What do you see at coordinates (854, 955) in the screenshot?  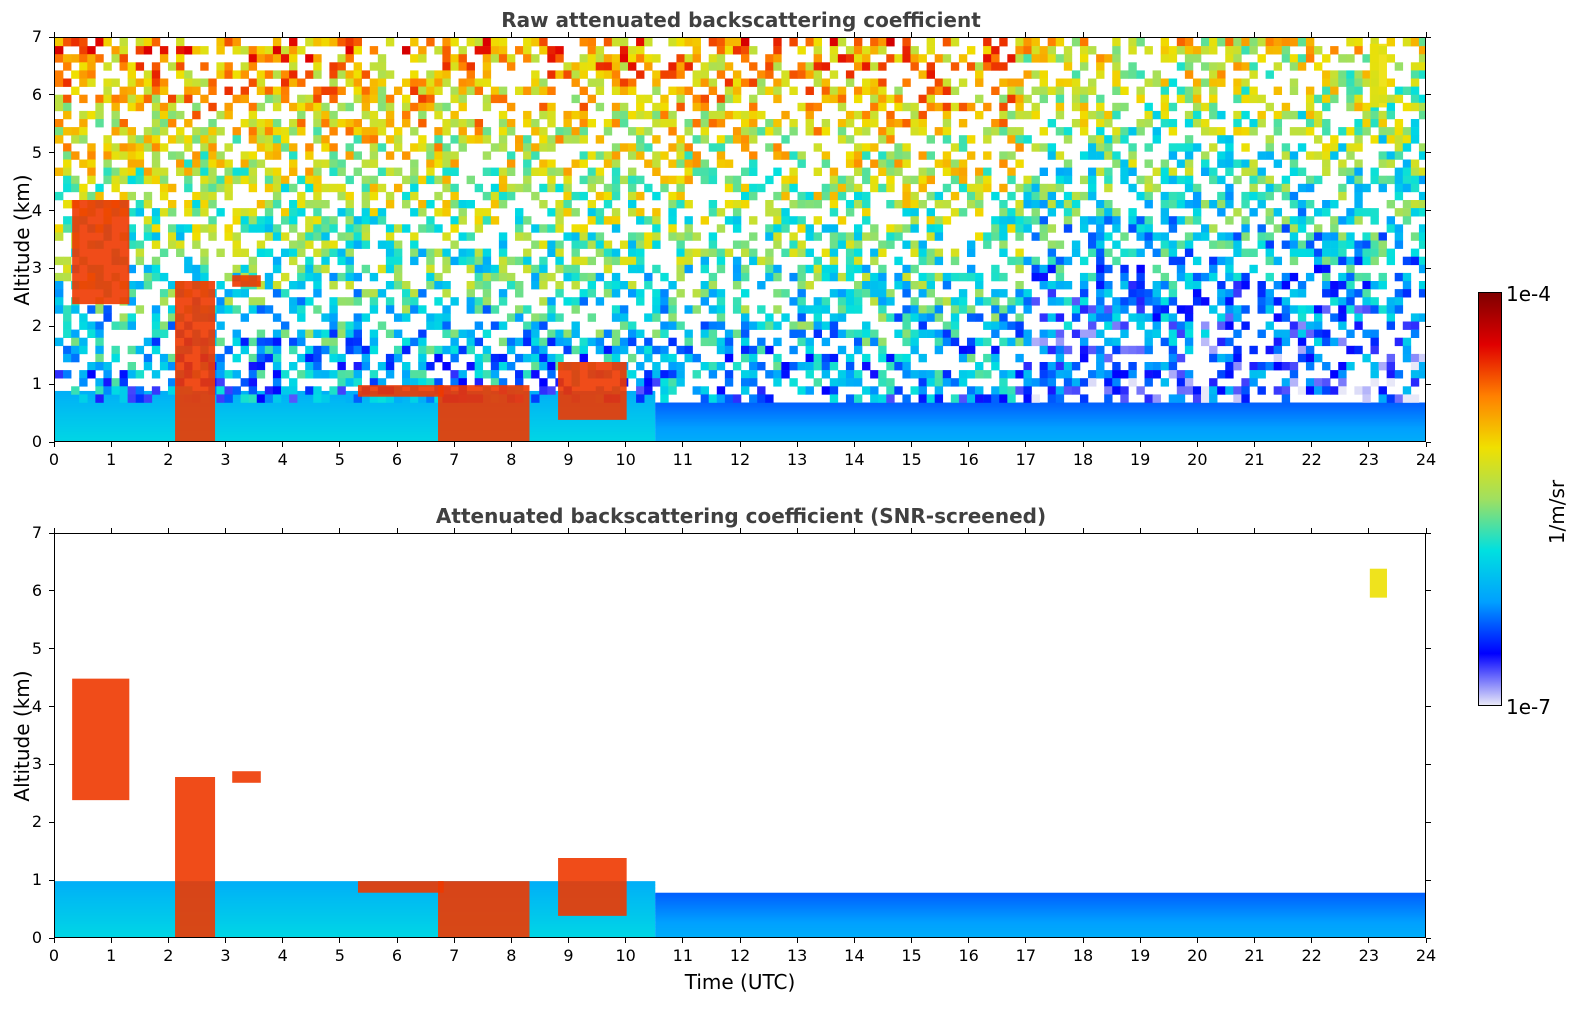 I see `bottom-x-tick-label: 14` at bounding box center [854, 955].